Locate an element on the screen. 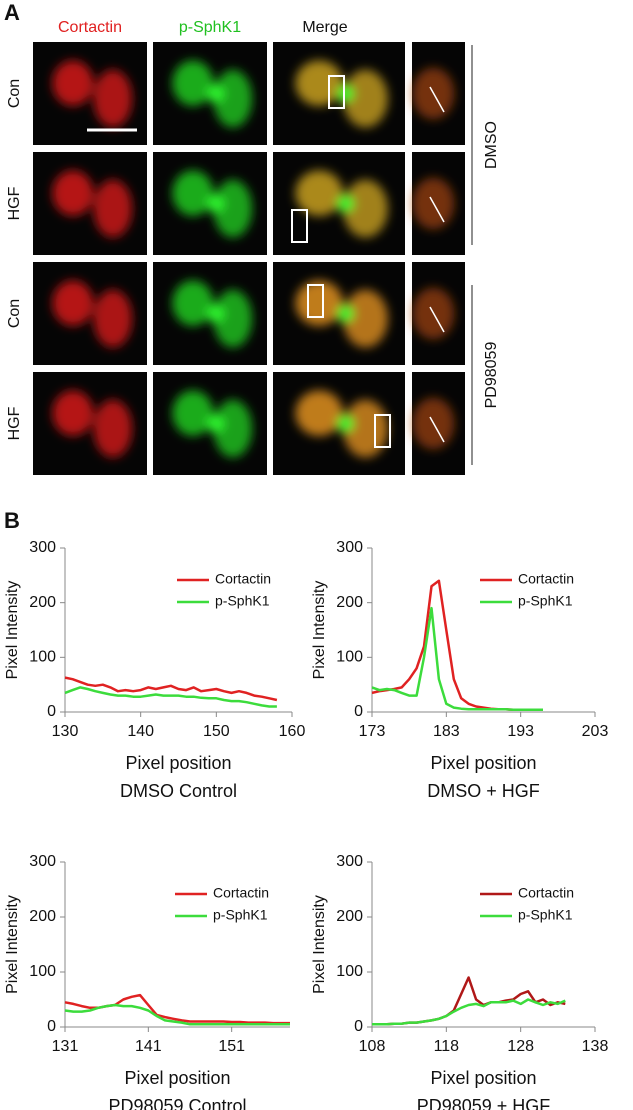 The height and width of the screenshot is (1110, 633). column-label: Merge is located at coordinates (324, 27).